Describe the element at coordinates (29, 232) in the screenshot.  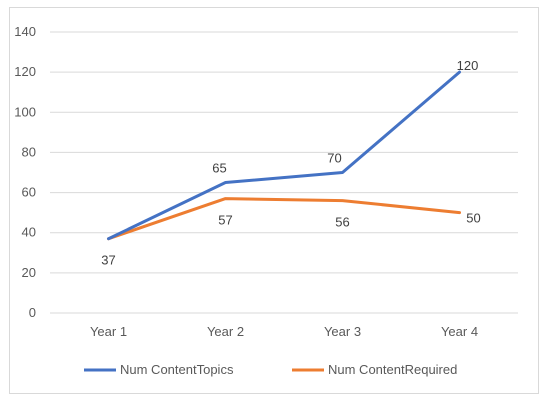
I see `y-tick-label: 40` at that location.